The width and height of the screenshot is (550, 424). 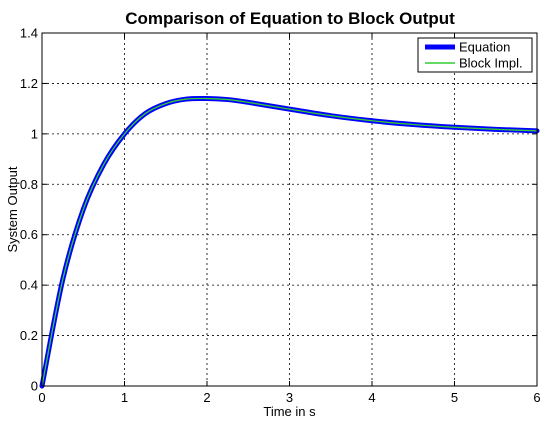 I want to click on y-tick-label: 0.4, so click(x=29, y=285).